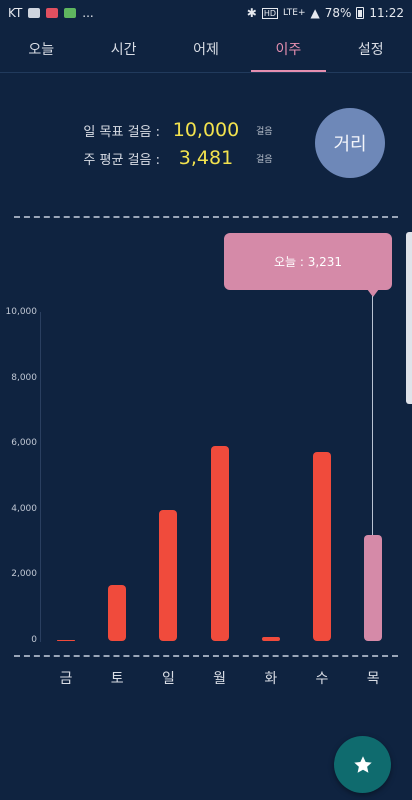  Describe the element at coordinates (121, 160) in the screenshot. I see `weekly-avg-label: 주 평균 걸음 :` at that location.